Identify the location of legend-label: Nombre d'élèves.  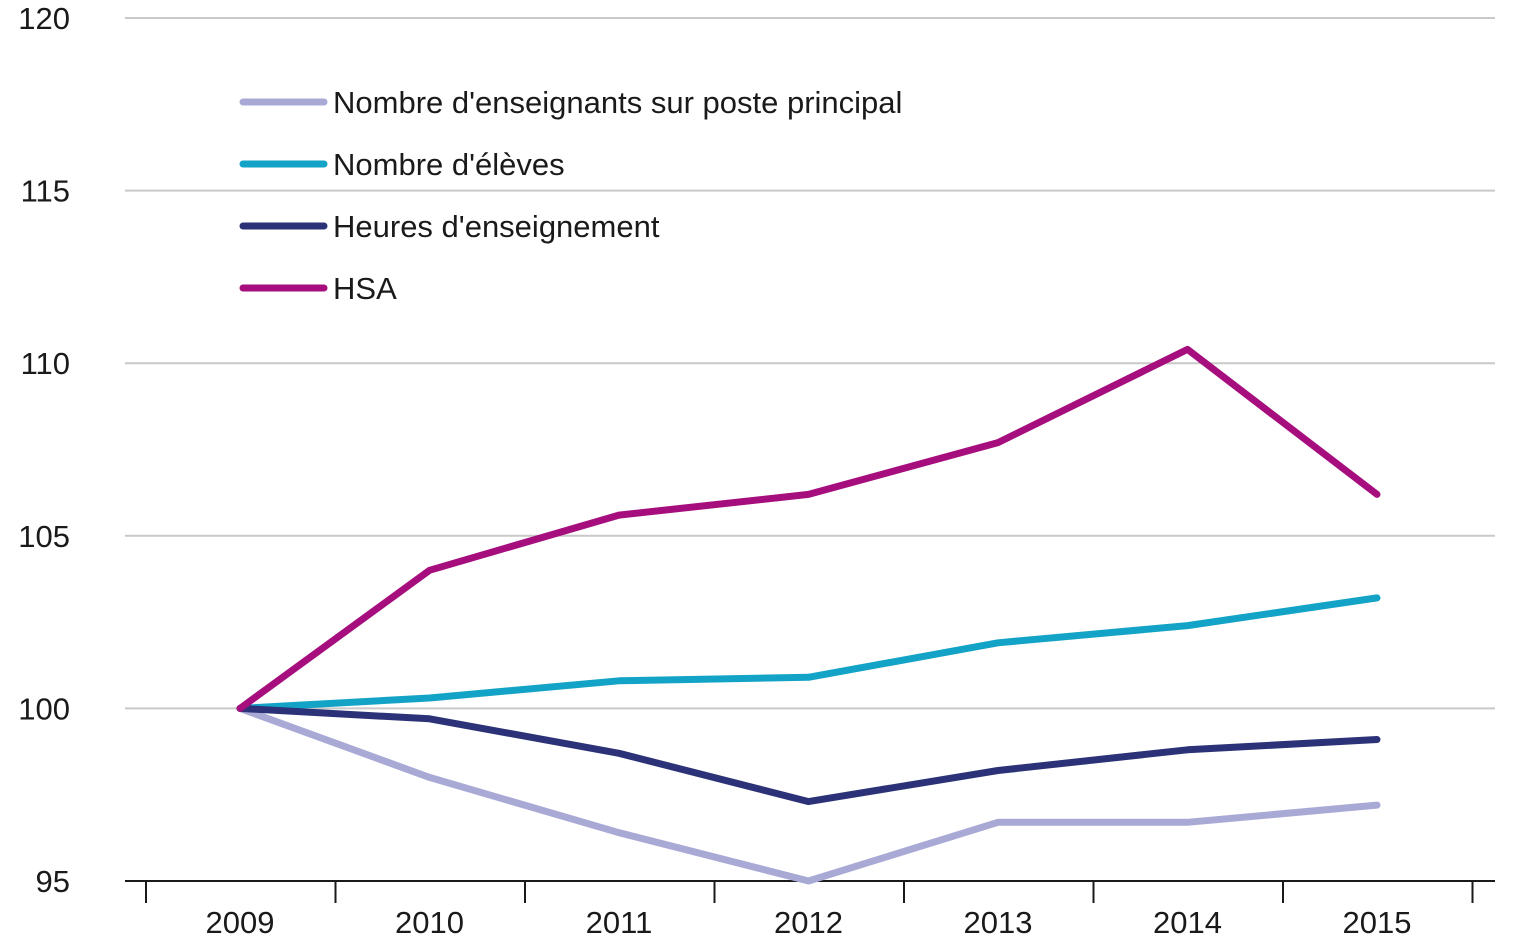
(449, 164).